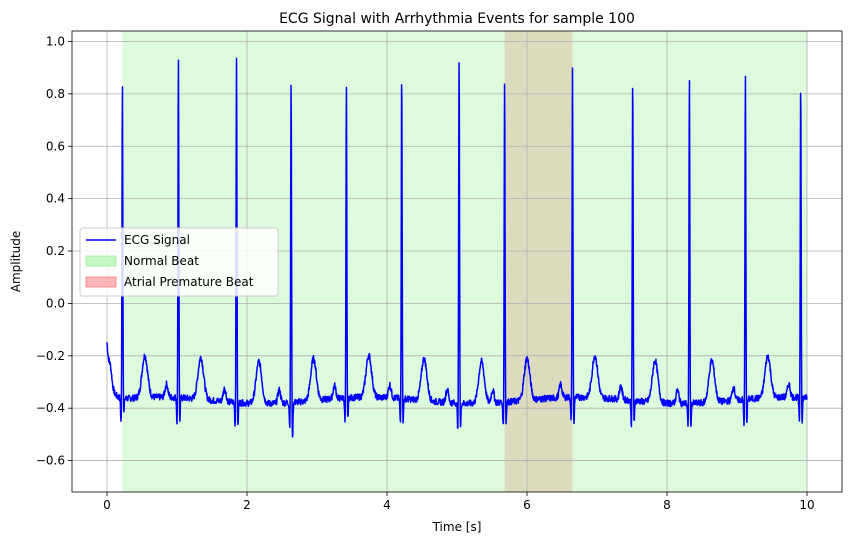 The width and height of the screenshot is (858, 545). I want to click on legend-box, so click(179, 262).